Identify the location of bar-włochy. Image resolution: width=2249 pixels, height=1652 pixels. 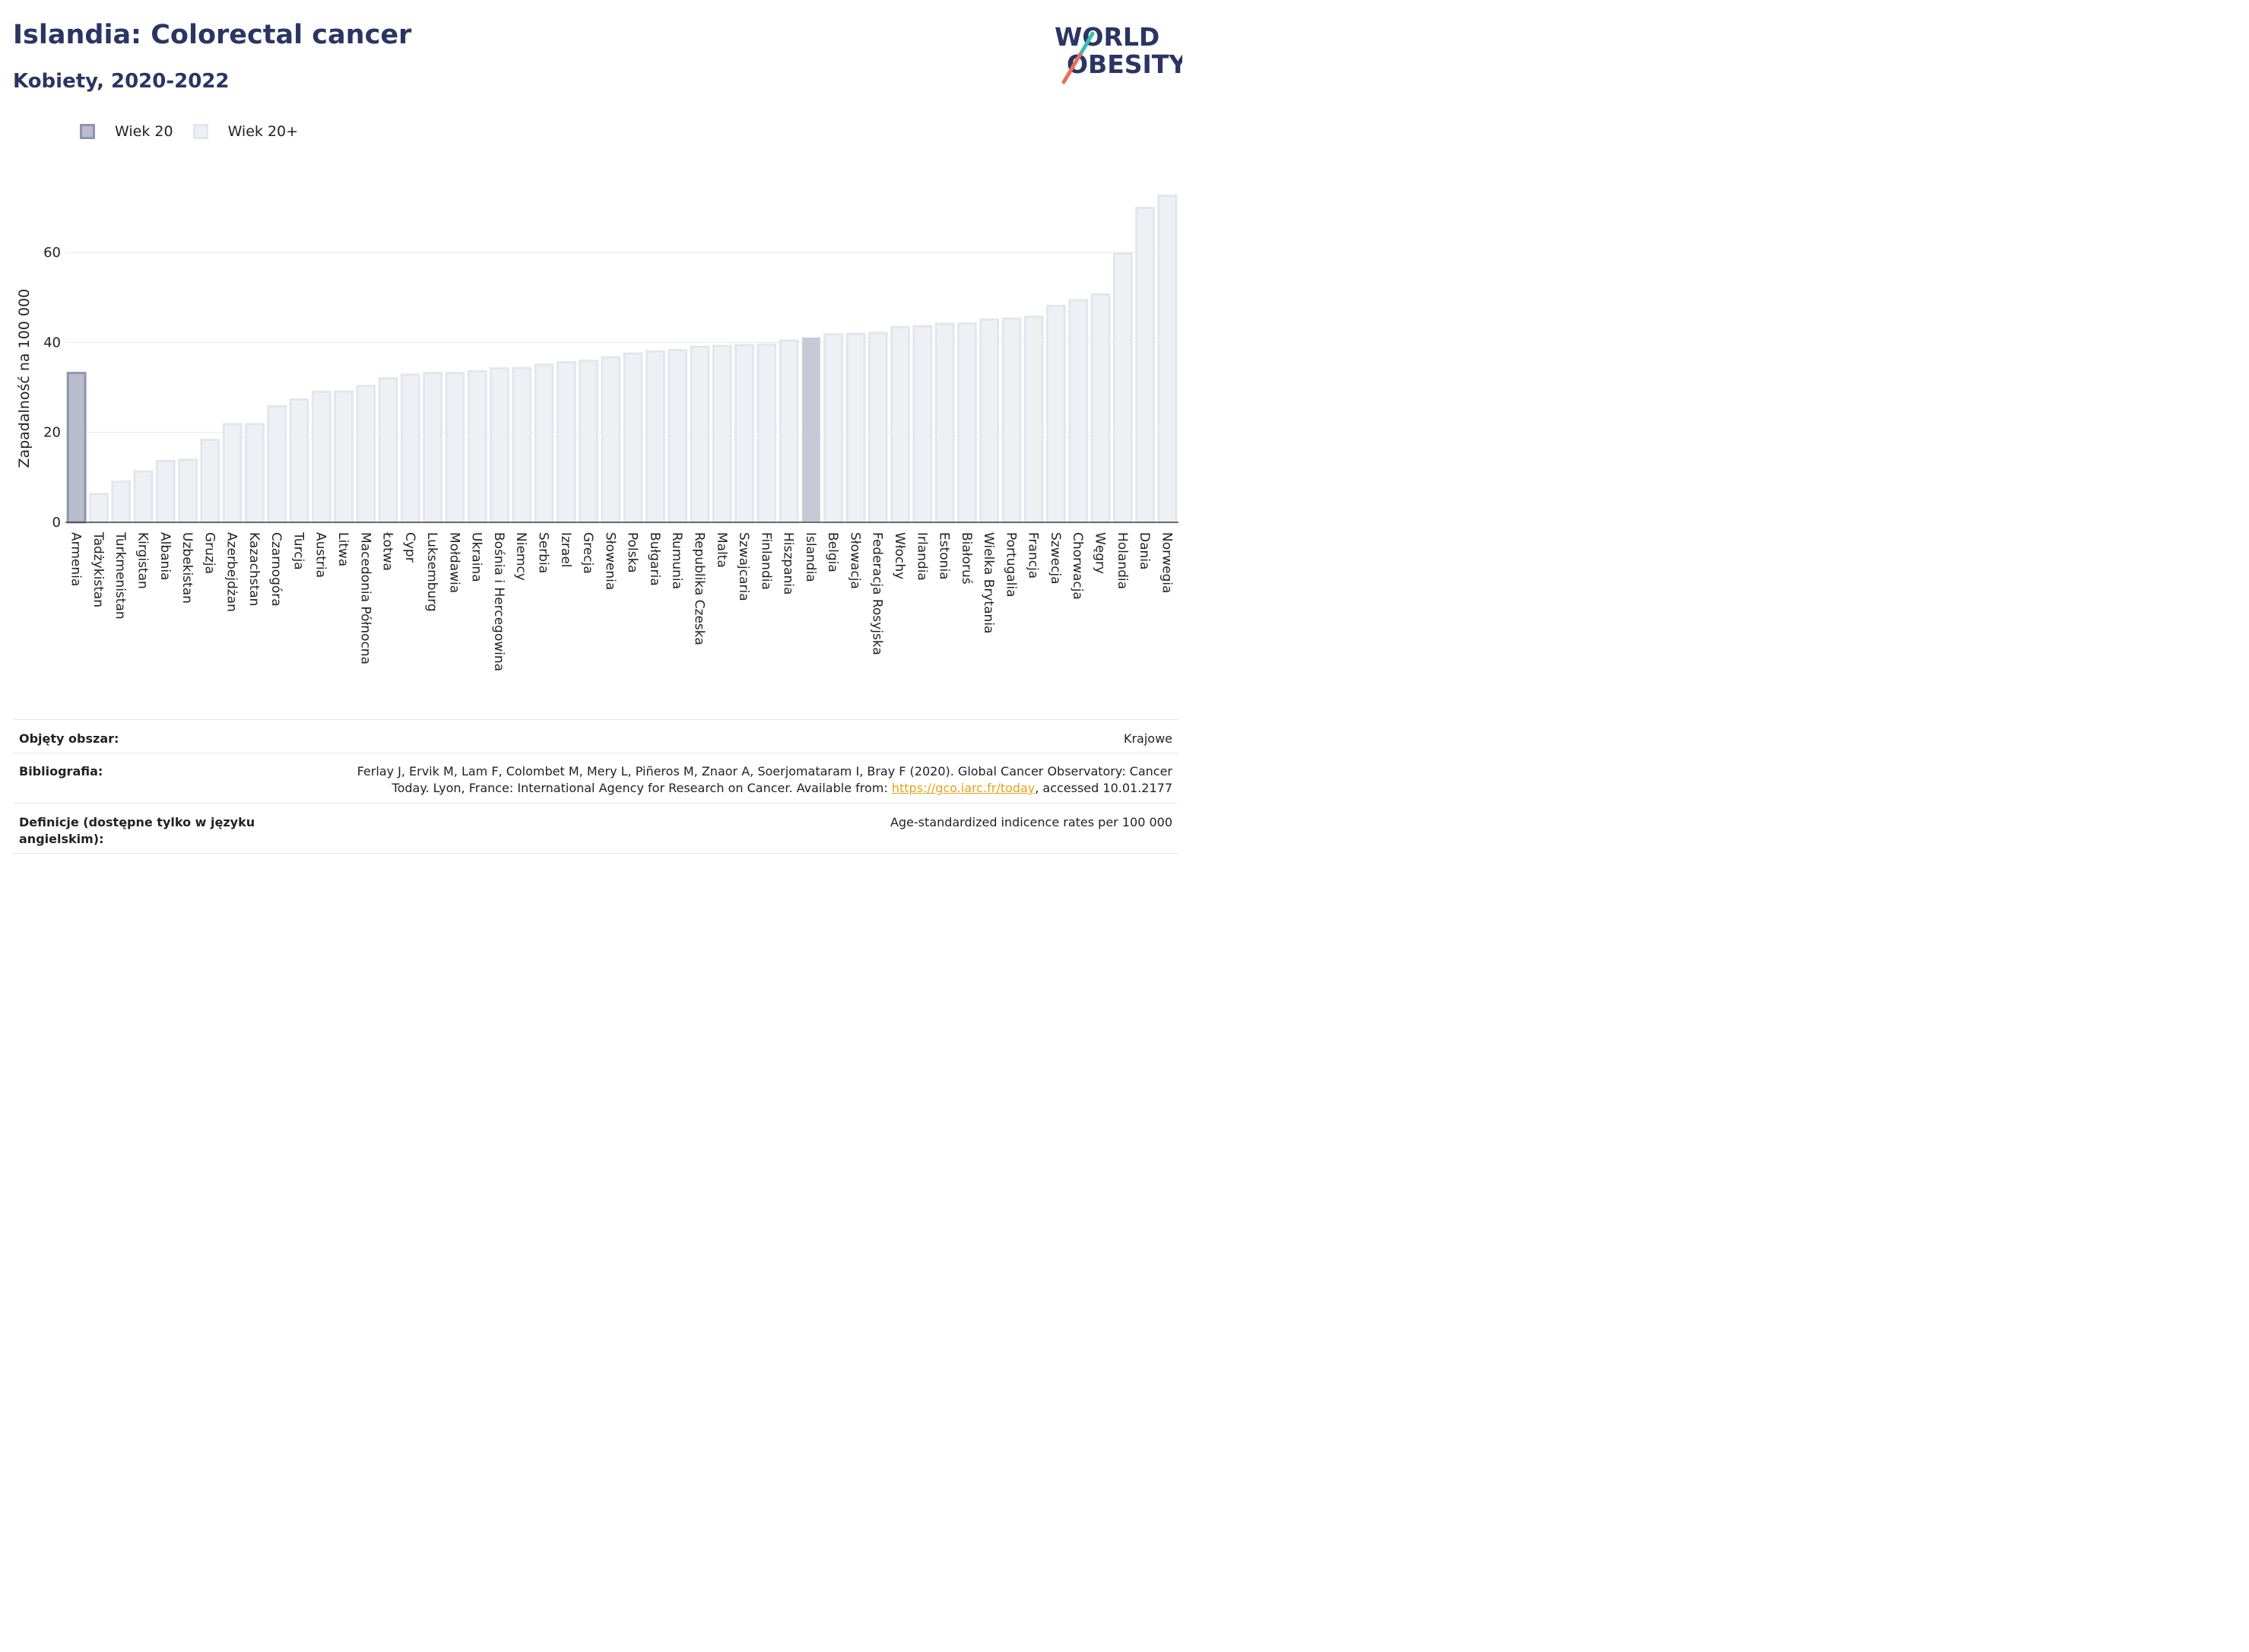
(900, 424).